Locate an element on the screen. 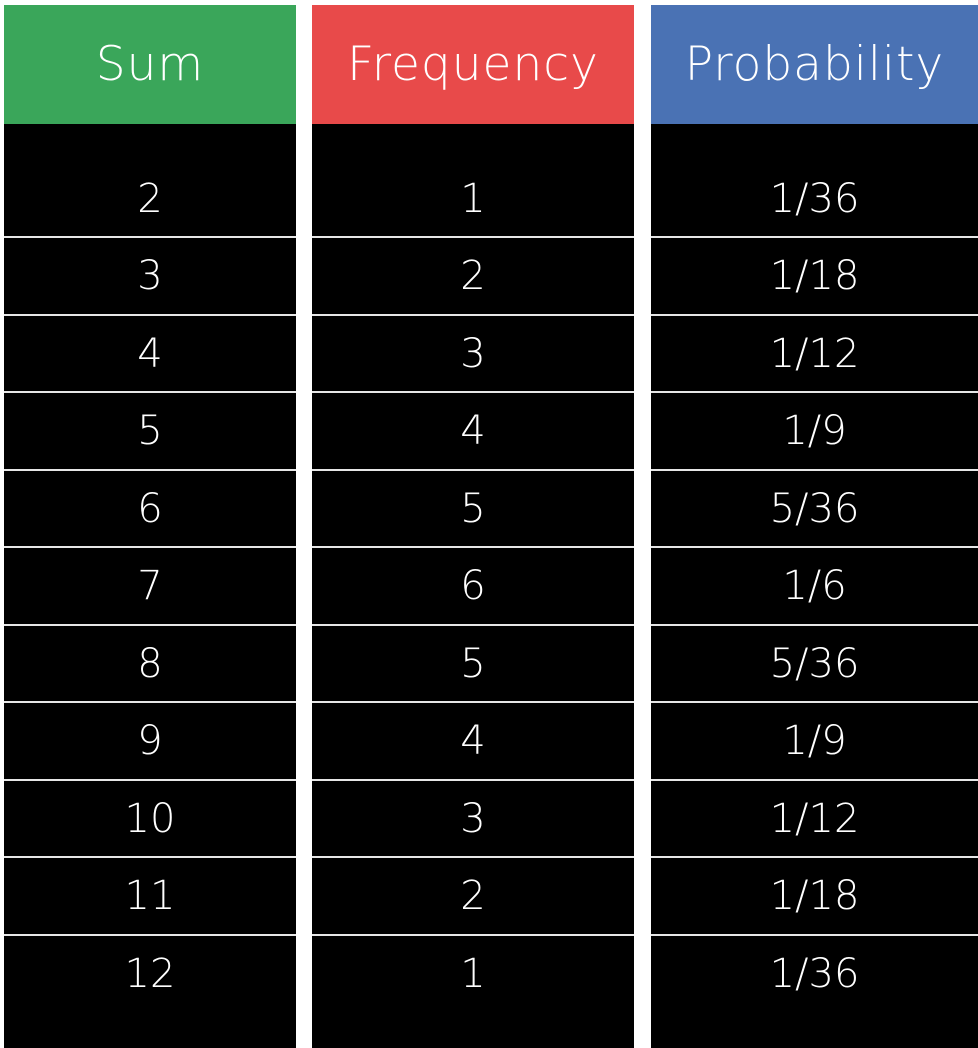 This screenshot has width=978, height=1048. sum-cell: 7 is located at coordinates (150, 586).